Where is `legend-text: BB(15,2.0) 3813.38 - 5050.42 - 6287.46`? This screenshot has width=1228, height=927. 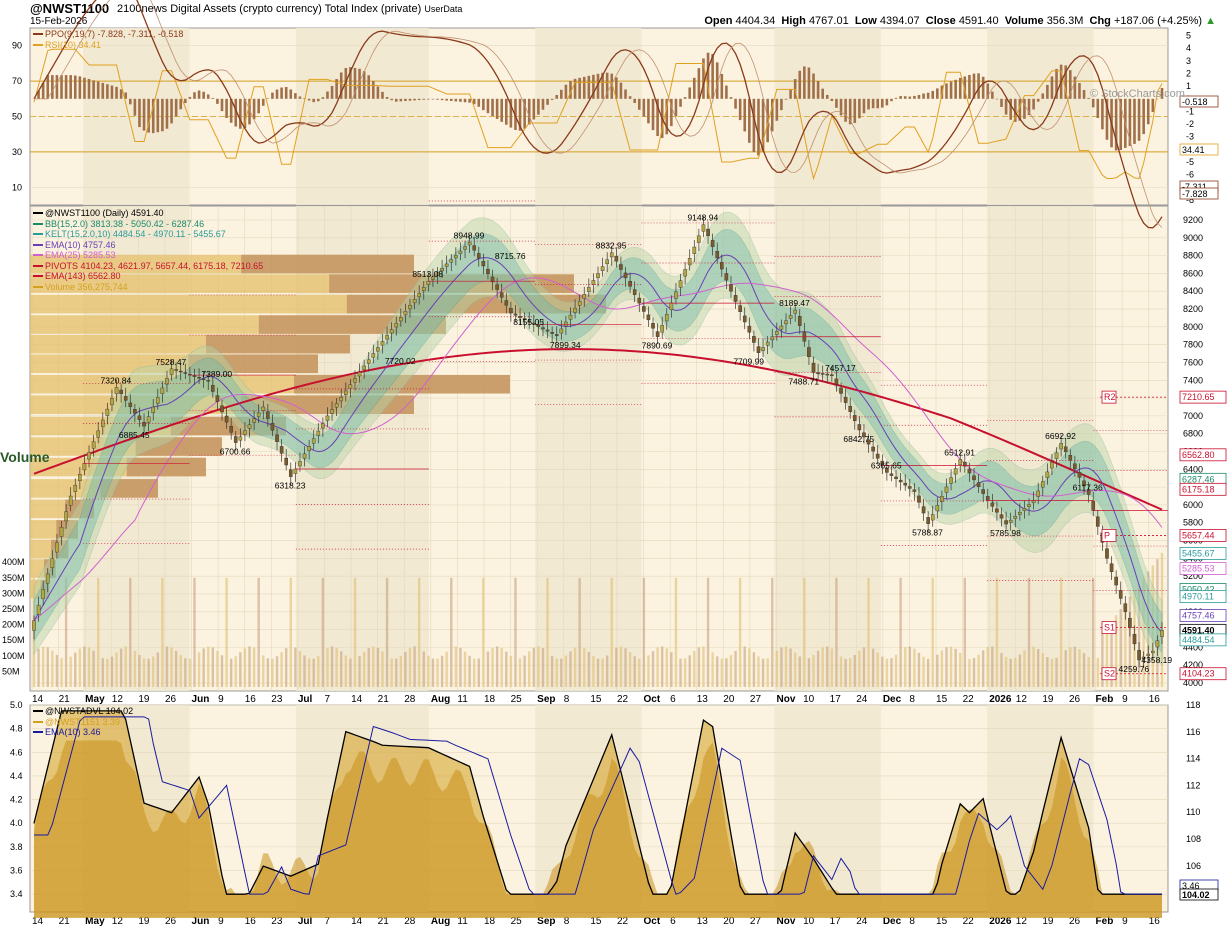 legend-text: BB(15,2.0) 3813.38 - 5050.42 - 6287.46 is located at coordinates (125, 223).